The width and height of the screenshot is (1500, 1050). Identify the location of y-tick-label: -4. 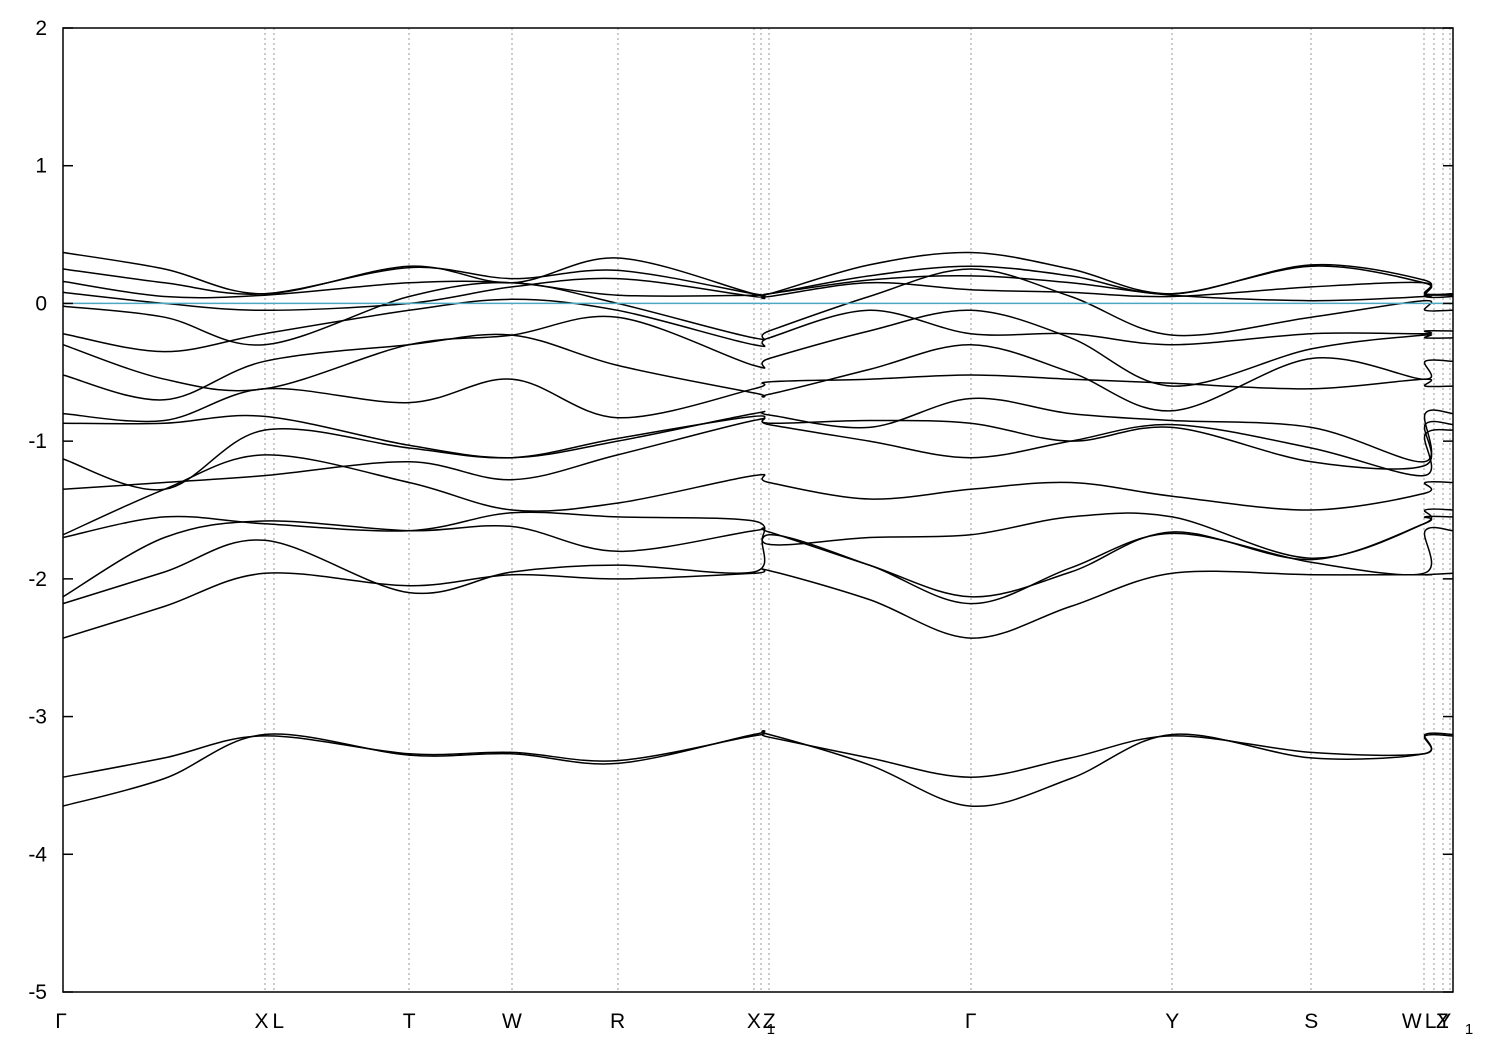
(37, 854).